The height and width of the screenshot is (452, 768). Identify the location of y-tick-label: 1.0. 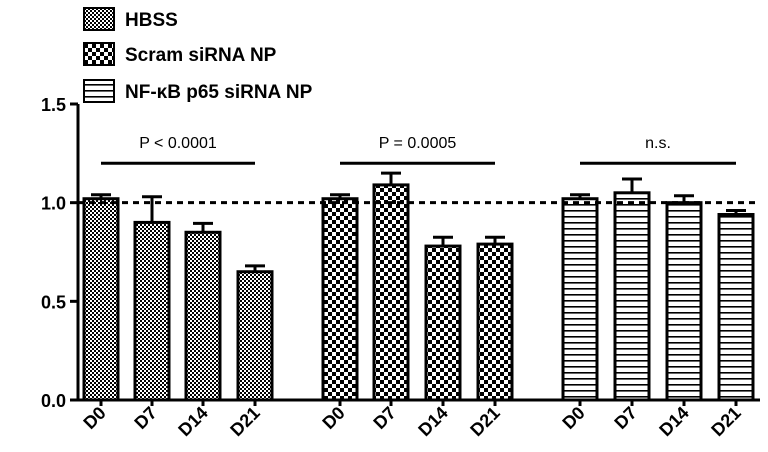
(53, 204).